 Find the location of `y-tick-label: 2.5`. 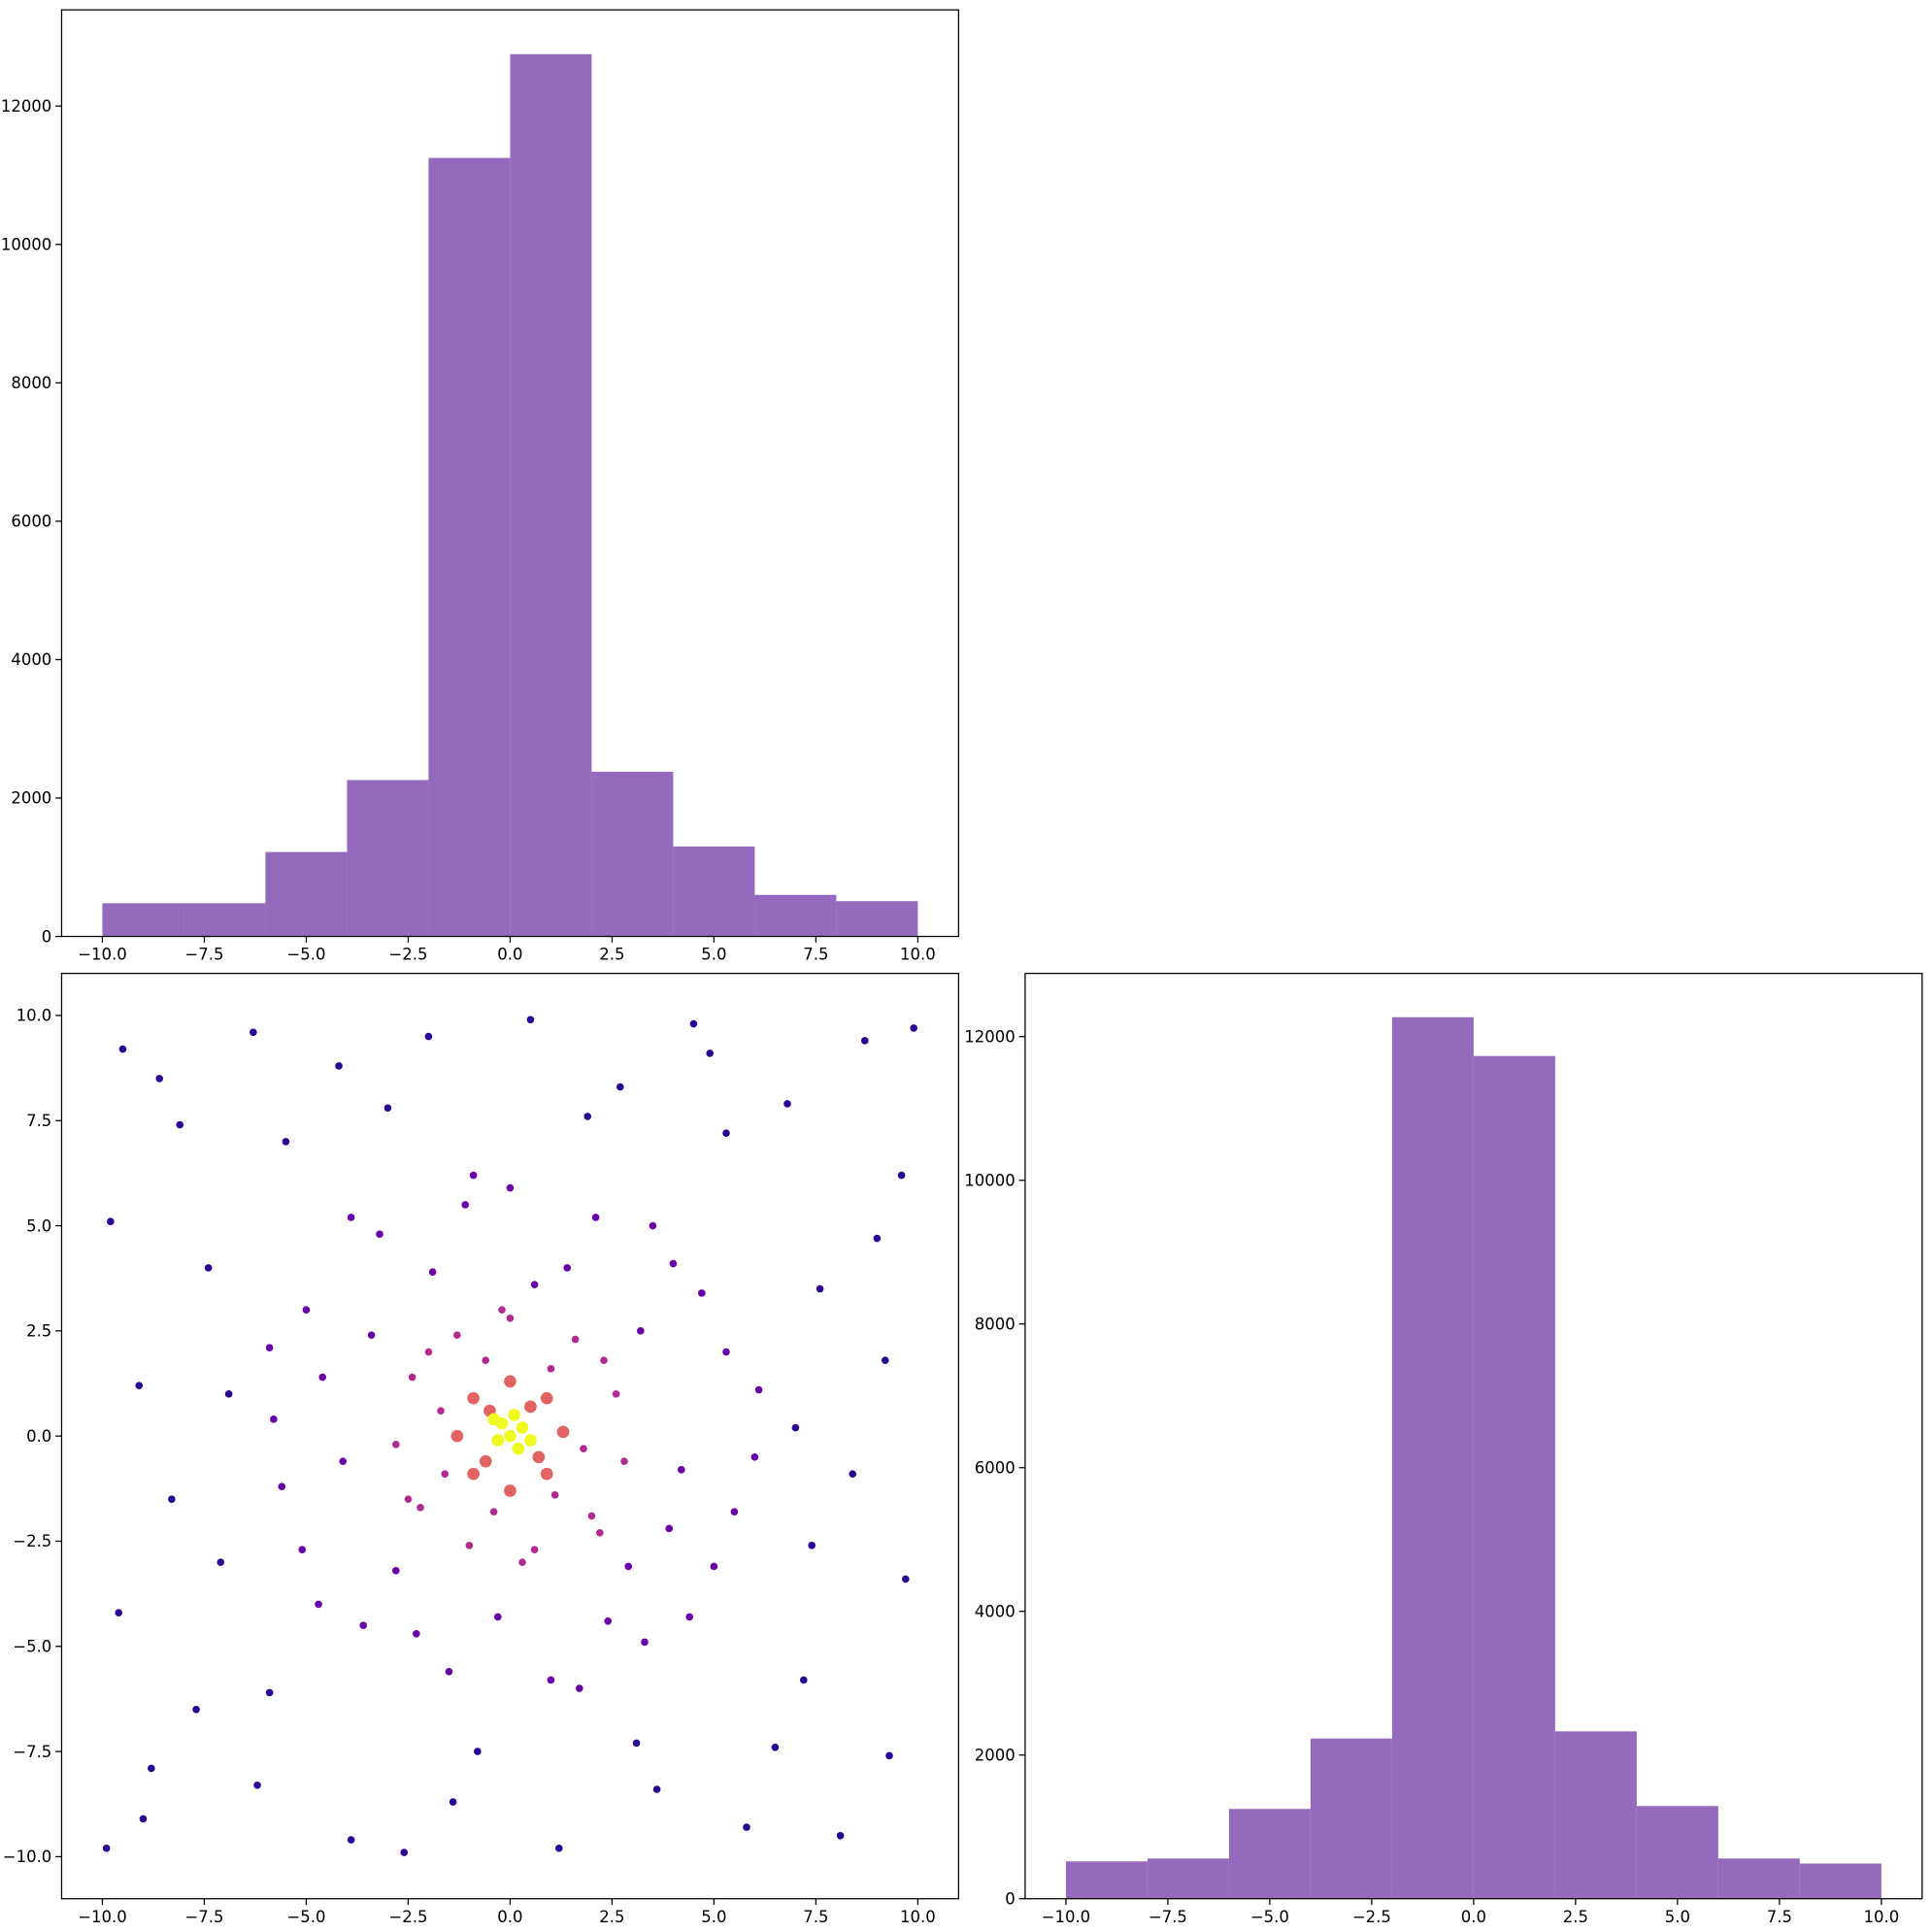

y-tick-label: 2.5 is located at coordinates (38, 1332).